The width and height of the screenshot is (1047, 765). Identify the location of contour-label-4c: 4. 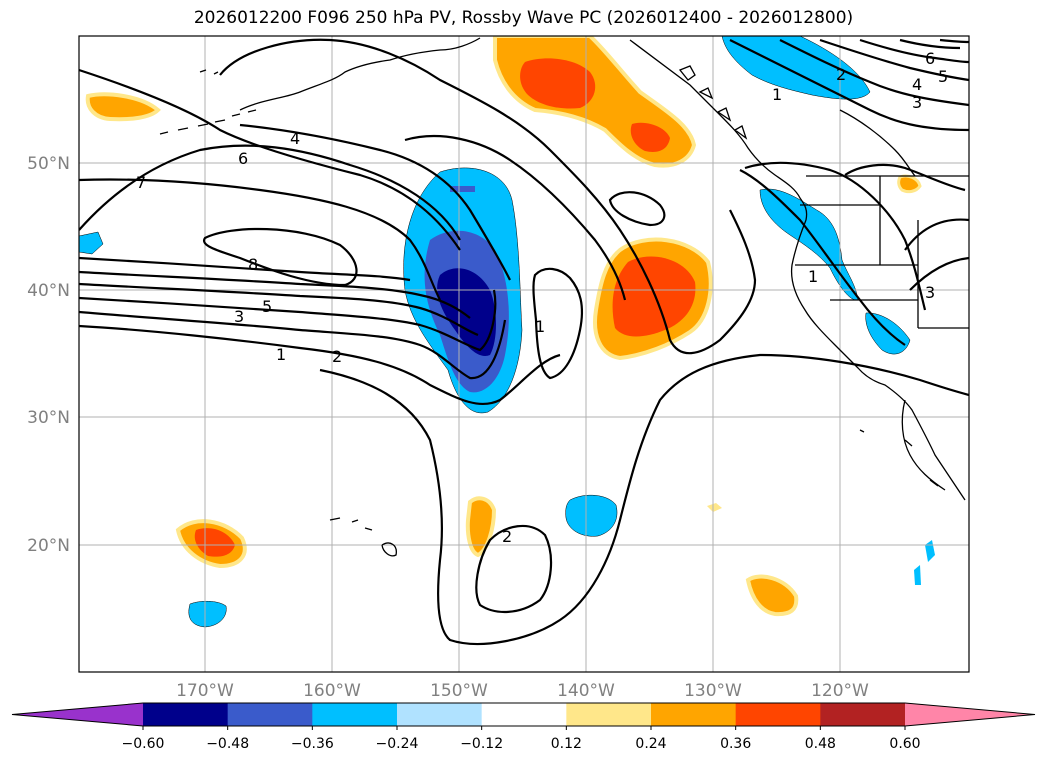
(917, 84).